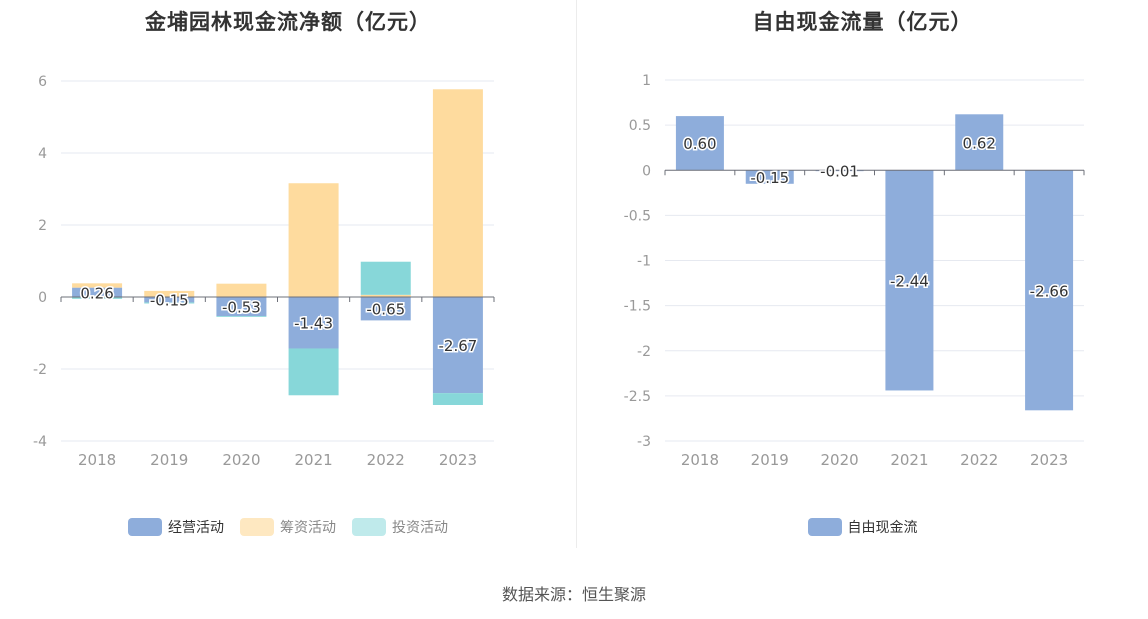 This screenshot has width=1148, height=619. What do you see at coordinates (288, 22) in the screenshot?
I see `chart-title: 金埔园林现金流净额（亿元）` at bounding box center [288, 22].